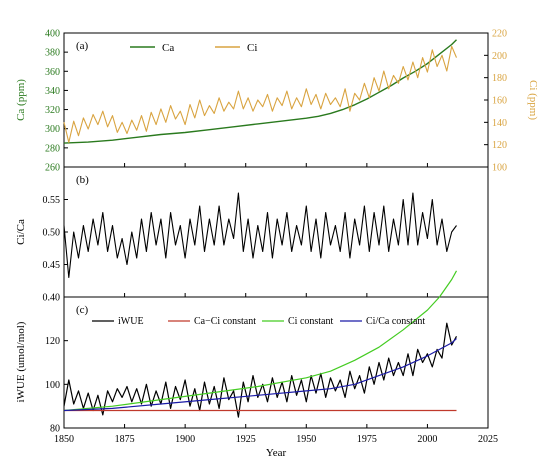 The image size is (550, 475). What do you see at coordinates (168, 48) in the screenshot?
I see `legend-label: Ca` at bounding box center [168, 48].